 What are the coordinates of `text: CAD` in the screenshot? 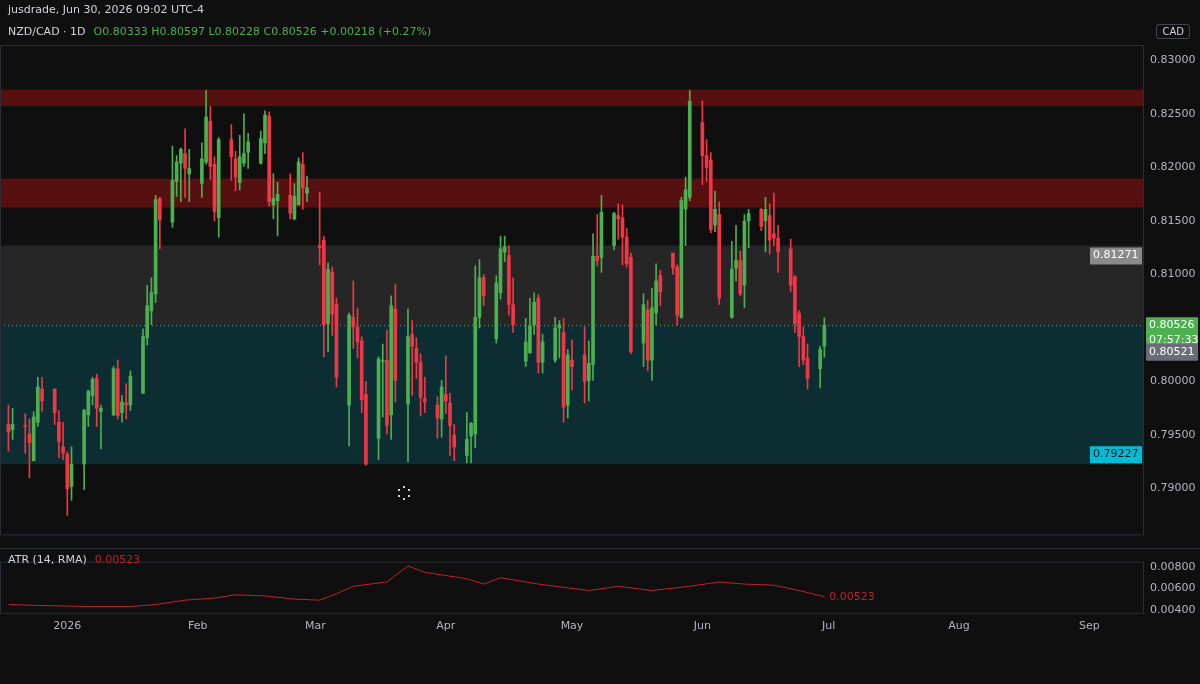 It's located at (1173, 31).